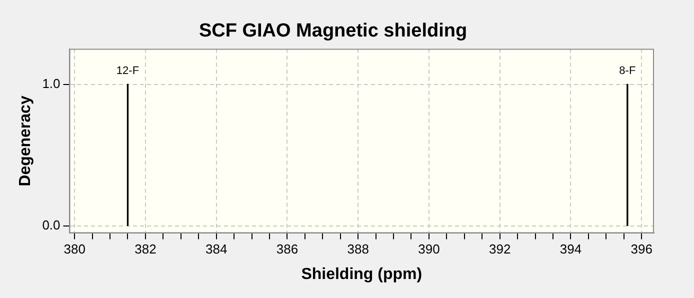 The height and width of the screenshot is (298, 694). I want to click on y-tick-label: 0.0, so click(51, 225).